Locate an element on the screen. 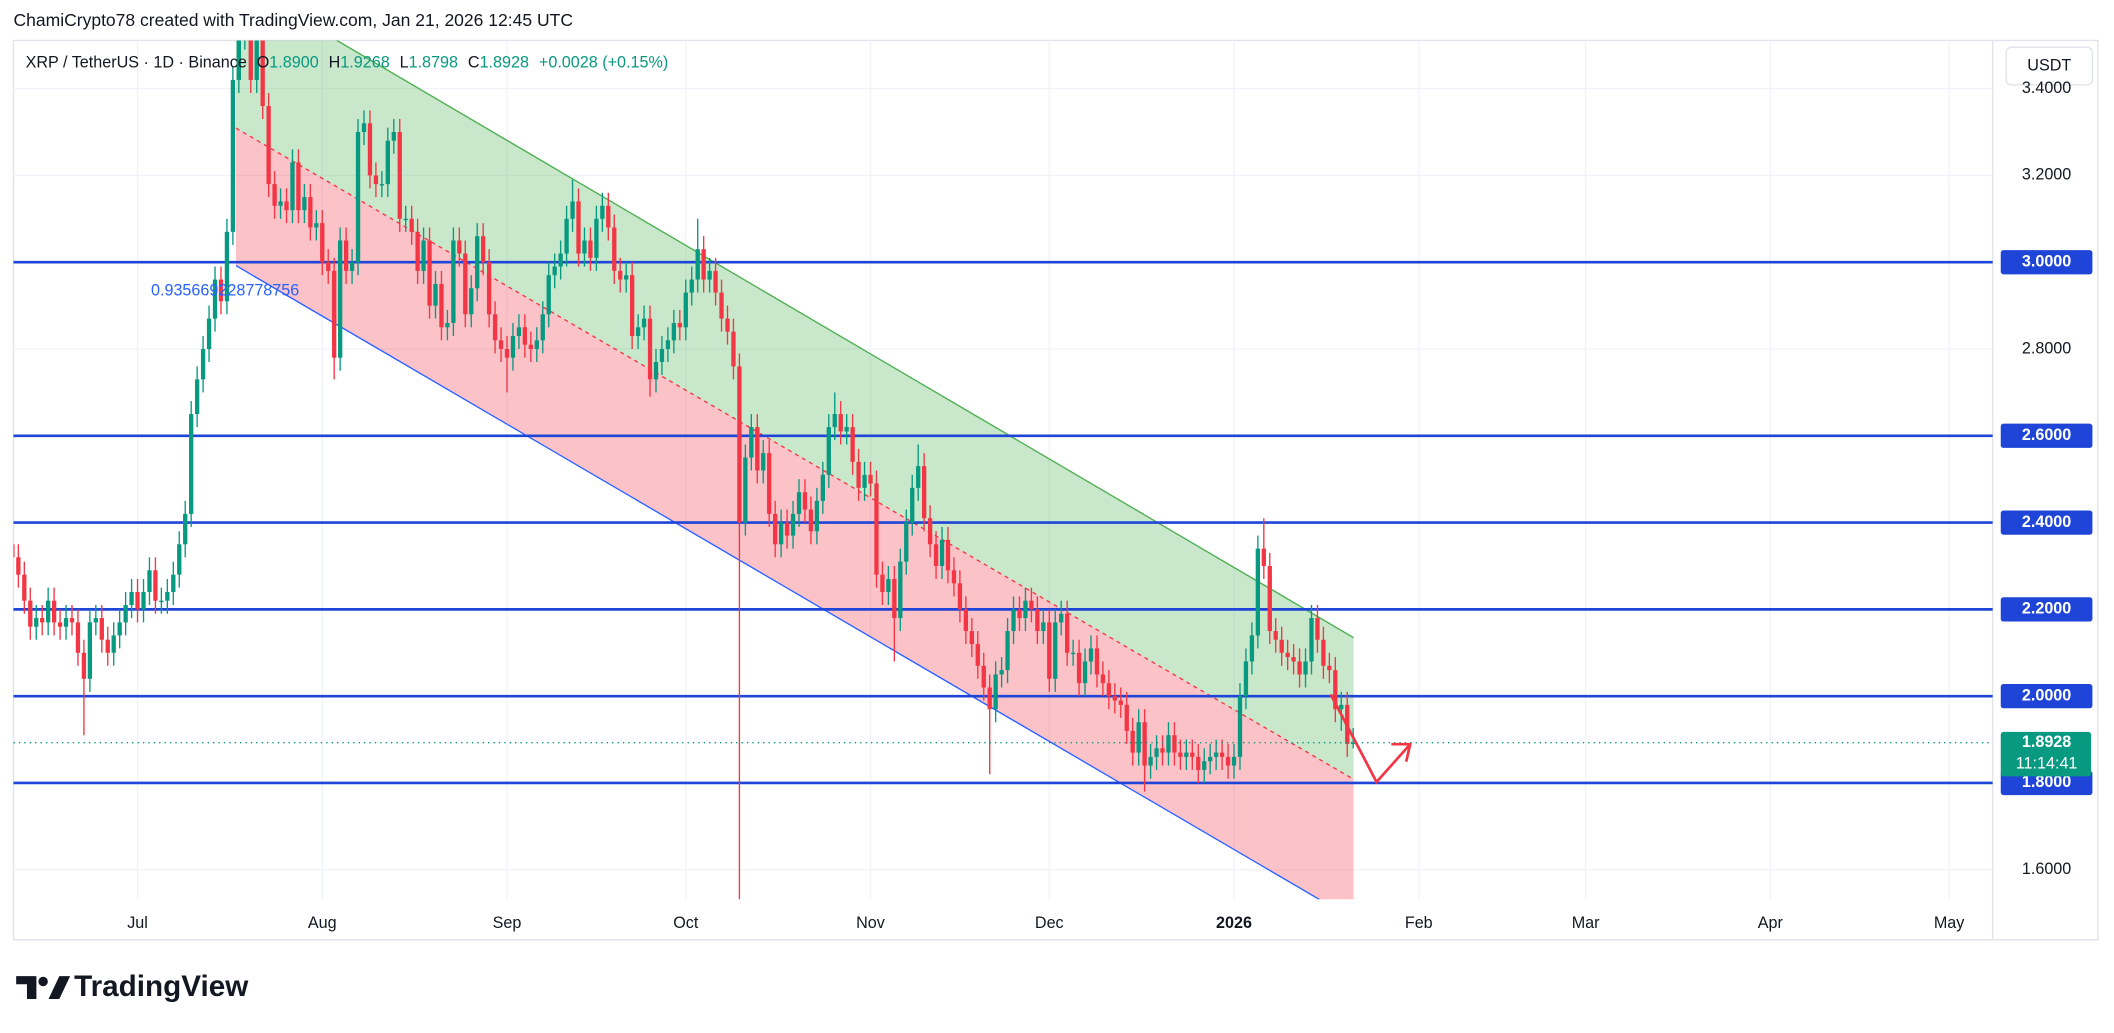 The width and height of the screenshot is (2114, 1033). last-price-label: 1.8928 is located at coordinates (2046, 742).